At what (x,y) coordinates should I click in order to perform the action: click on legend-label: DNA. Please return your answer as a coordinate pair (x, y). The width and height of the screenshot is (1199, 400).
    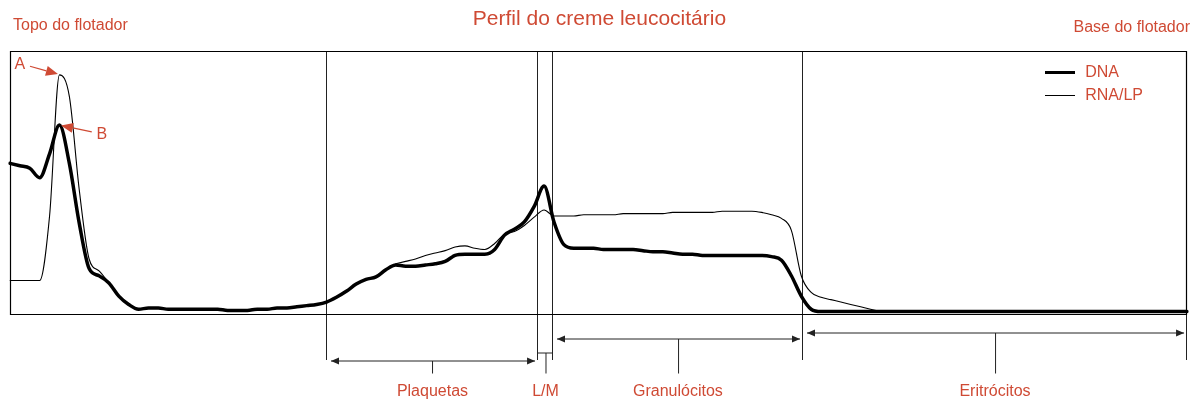
    Looking at the image, I should click on (1102, 72).